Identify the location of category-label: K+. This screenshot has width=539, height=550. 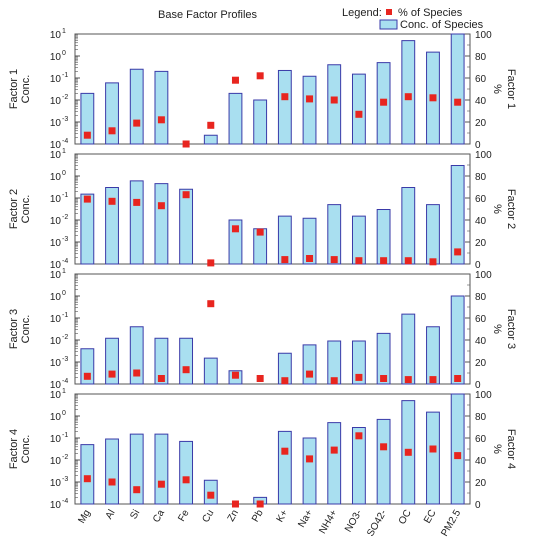
(283, 516).